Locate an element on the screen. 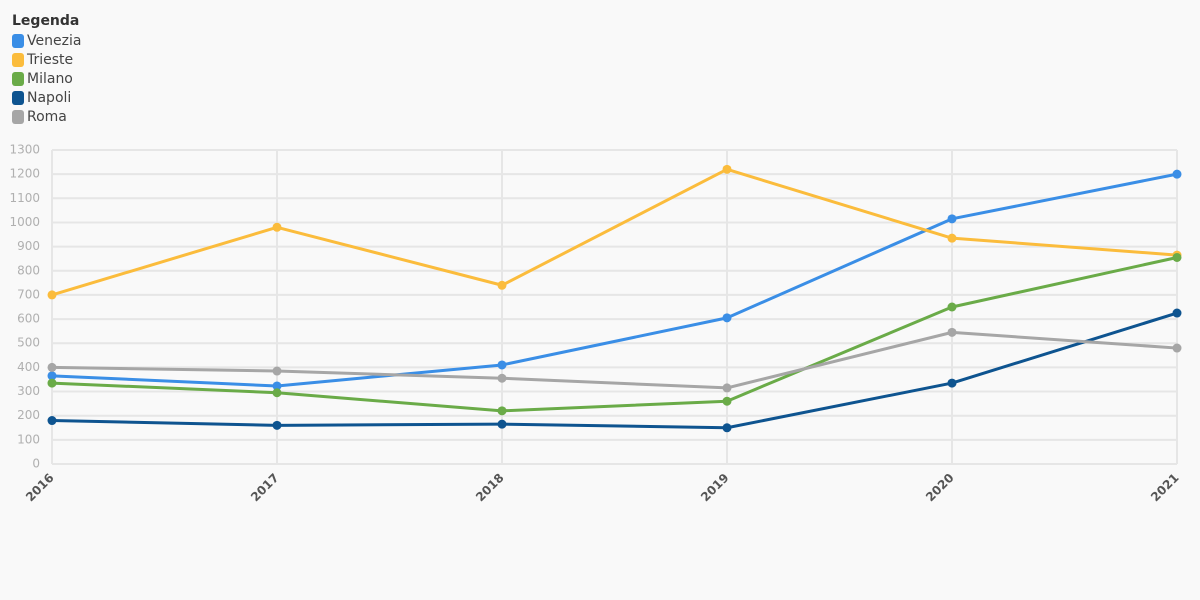 Image resolution: width=1200 pixels, height=600 pixels. y-tick-label: 300 is located at coordinates (28, 391).